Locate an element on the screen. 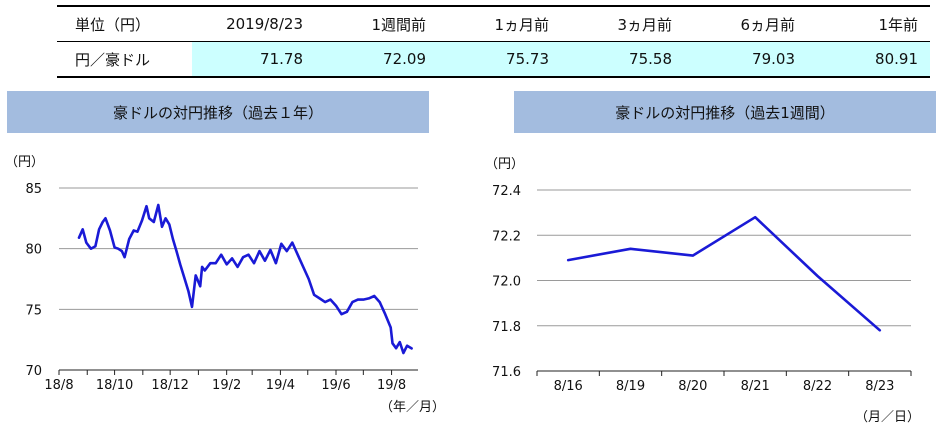 The width and height of the screenshot is (937, 431). y-tick-label: 85 is located at coordinates (33, 189).